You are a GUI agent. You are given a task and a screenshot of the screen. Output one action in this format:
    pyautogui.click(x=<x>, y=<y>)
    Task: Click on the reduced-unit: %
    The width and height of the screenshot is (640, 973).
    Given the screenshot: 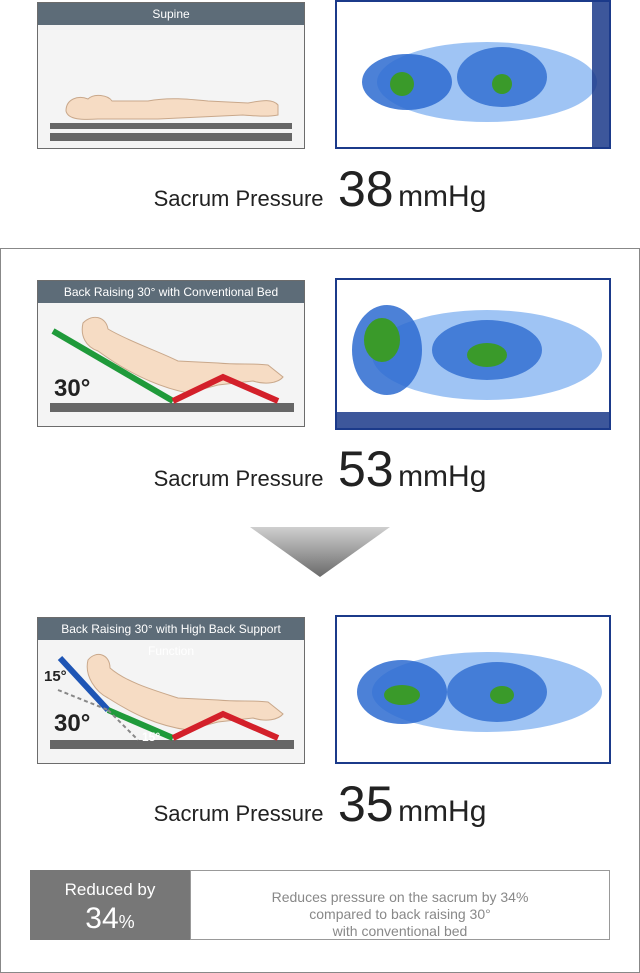 What is the action you would take?
    pyautogui.click(x=126, y=922)
    